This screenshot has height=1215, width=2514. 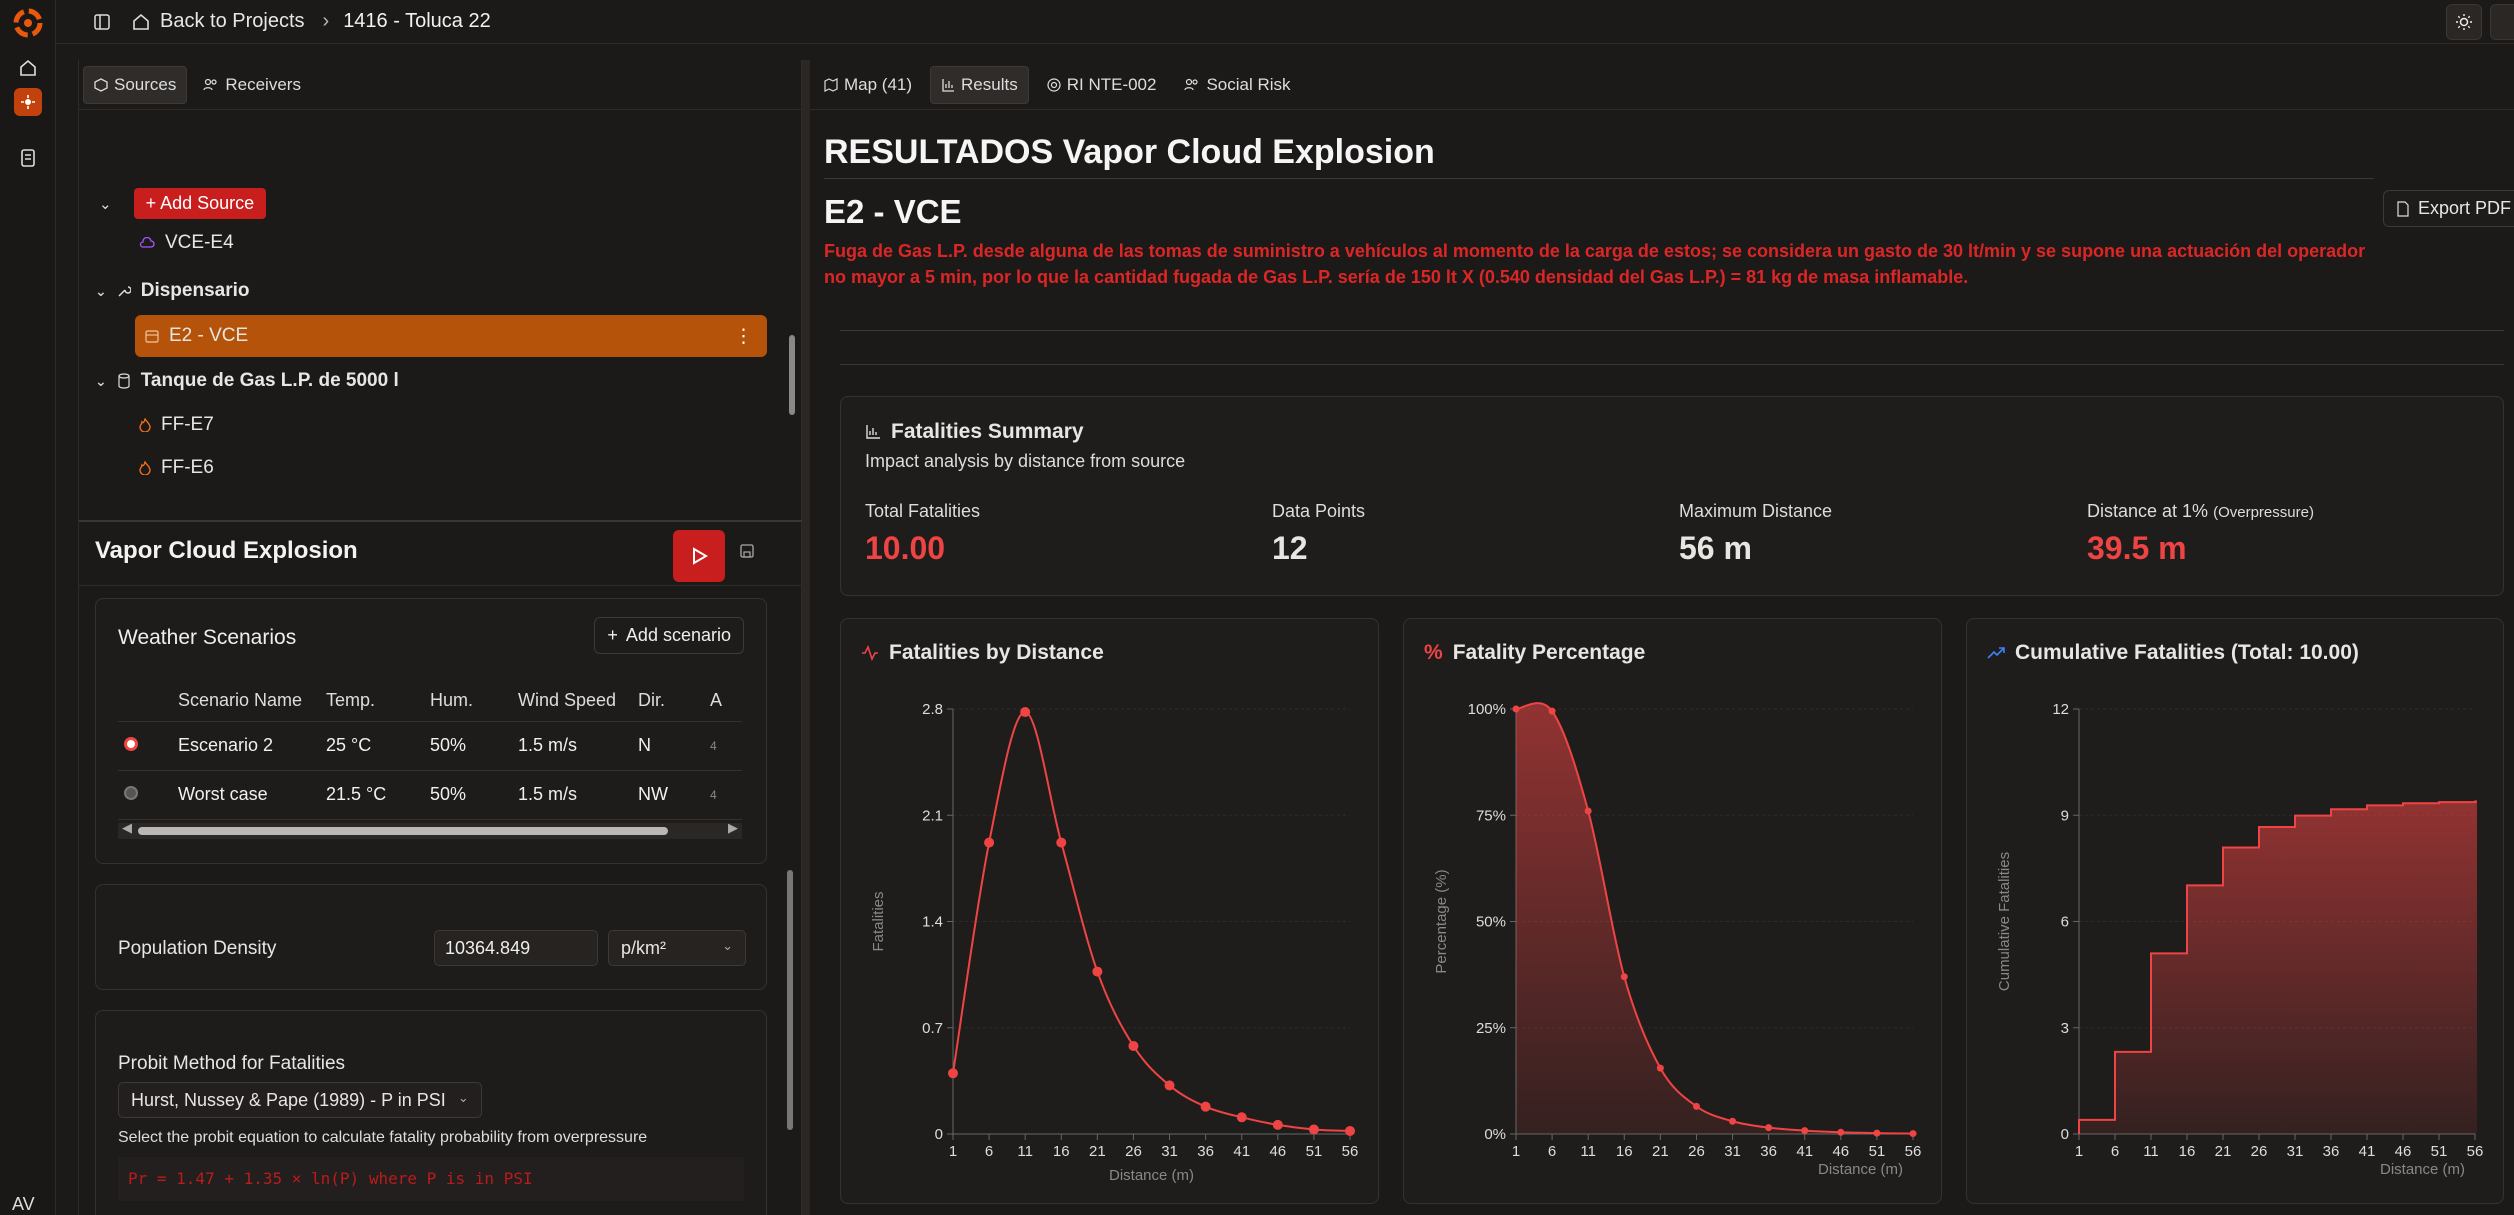 I want to click on table-row: Escenario 2 25 °C 50% 1.5 m/s N 4, so click(x=430, y=746).